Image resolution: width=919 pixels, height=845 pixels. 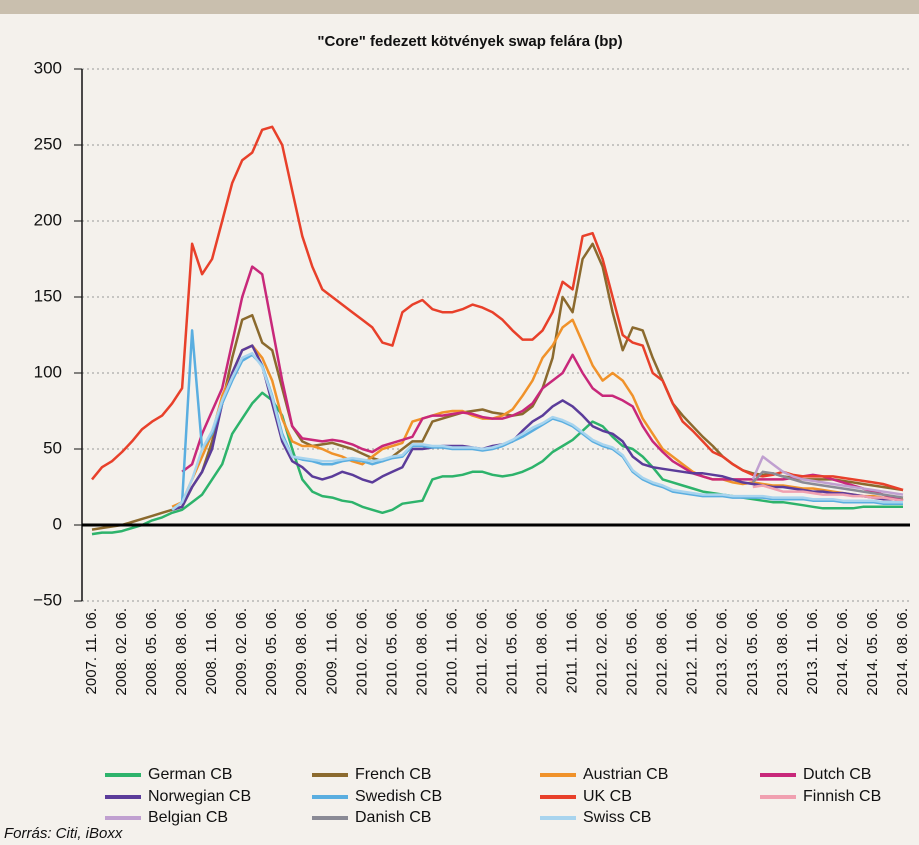 What do you see at coordinates (48, 219) in the screenshot?
I see `y-tick-label: 200` at bounding box center [48, 219].